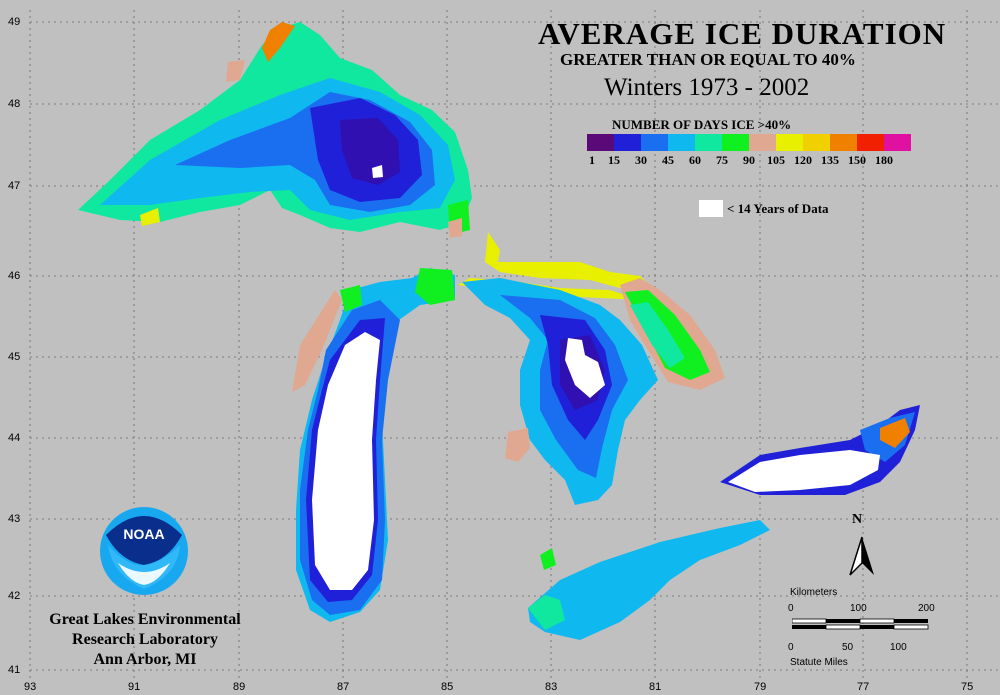  What do you see at coordinates (791, 647) in the screenshot?
I see `scale-mi-tick: 0` at bounding box center [791, 647].